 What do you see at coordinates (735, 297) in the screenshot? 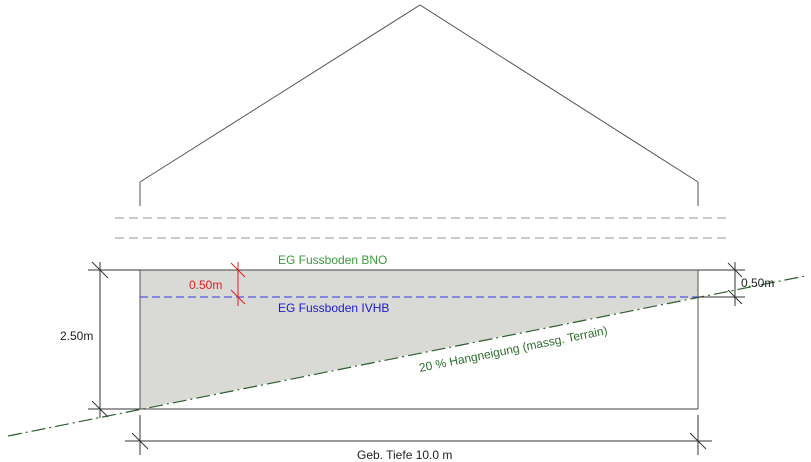
I see `dim-right-tick-bottom` at bounding box center [735, 297].